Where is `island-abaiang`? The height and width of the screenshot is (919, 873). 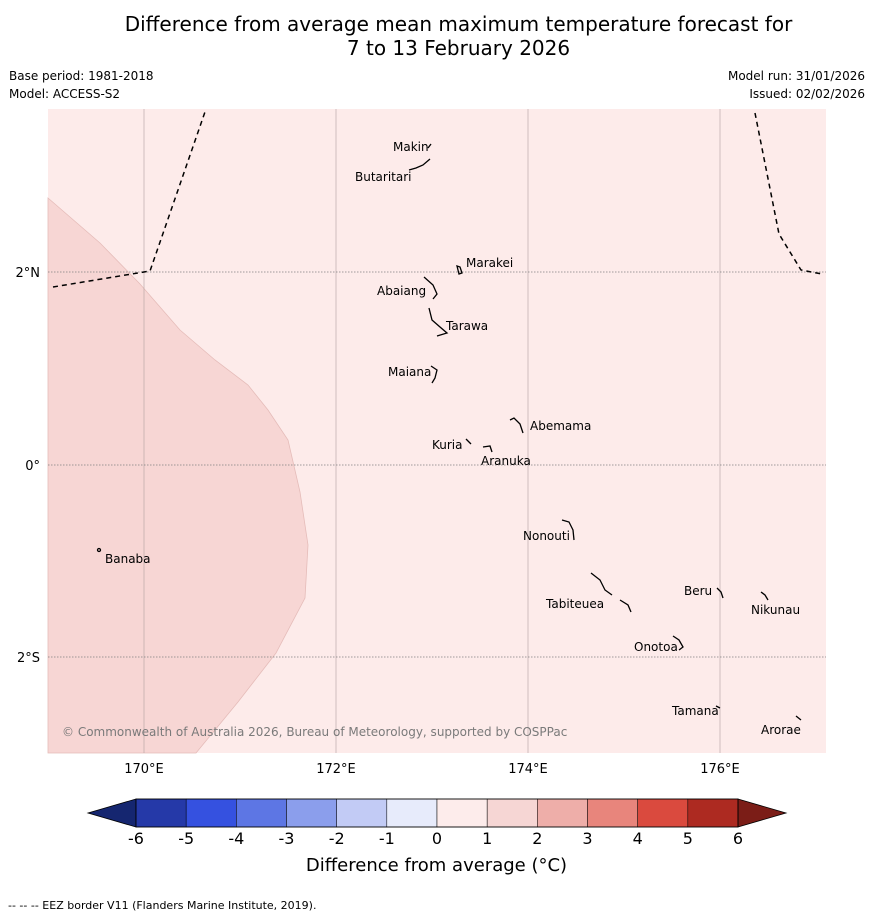 island-abaiang is located at coordinates (430, 288).